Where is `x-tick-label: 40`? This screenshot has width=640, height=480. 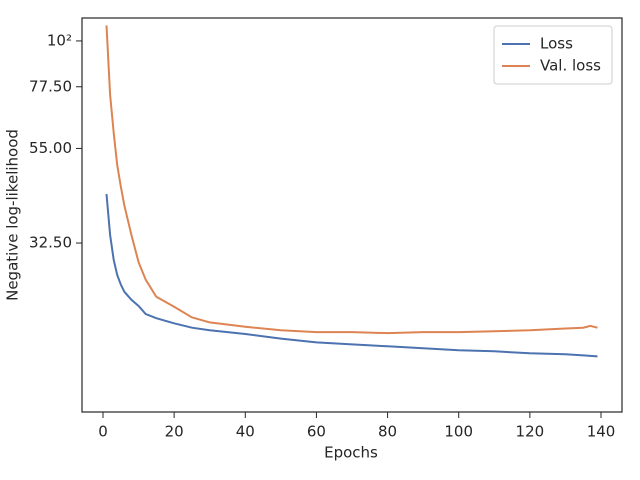
x-tick-label: 40 is located at coordinates (245, 432).